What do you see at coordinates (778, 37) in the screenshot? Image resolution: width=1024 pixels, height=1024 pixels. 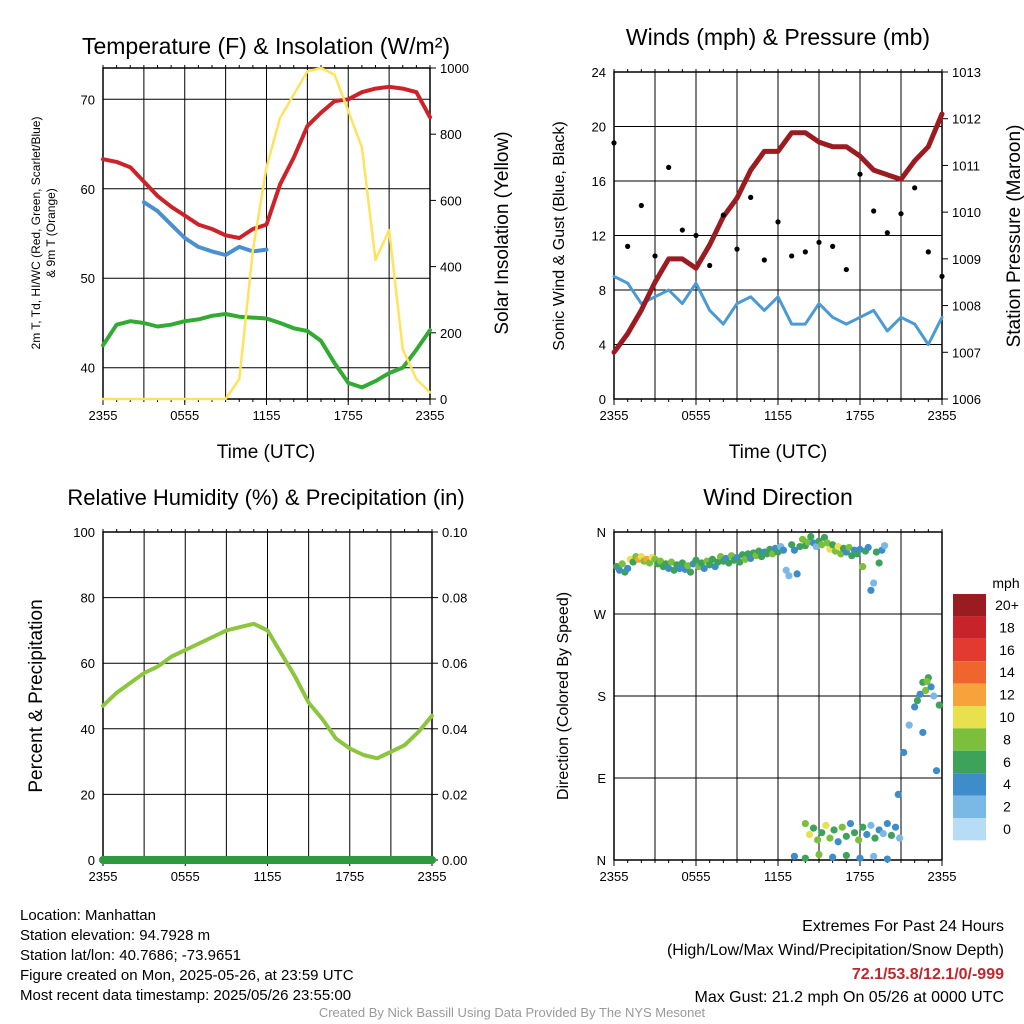 I see `wind-chart-title: Winds (mph) & Pressure (mb)` at bounding box center [778, 37].